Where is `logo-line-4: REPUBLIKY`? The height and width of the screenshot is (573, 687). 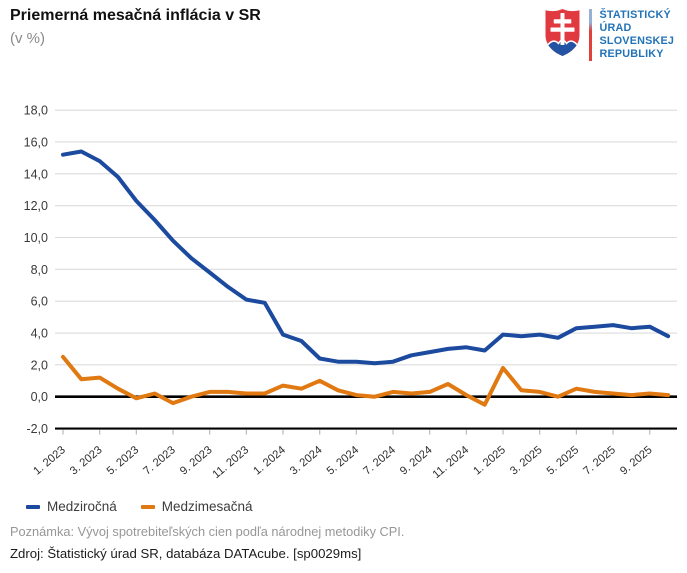 logo-line-4: REPUBLIKY is located at coordinates (631, 54).